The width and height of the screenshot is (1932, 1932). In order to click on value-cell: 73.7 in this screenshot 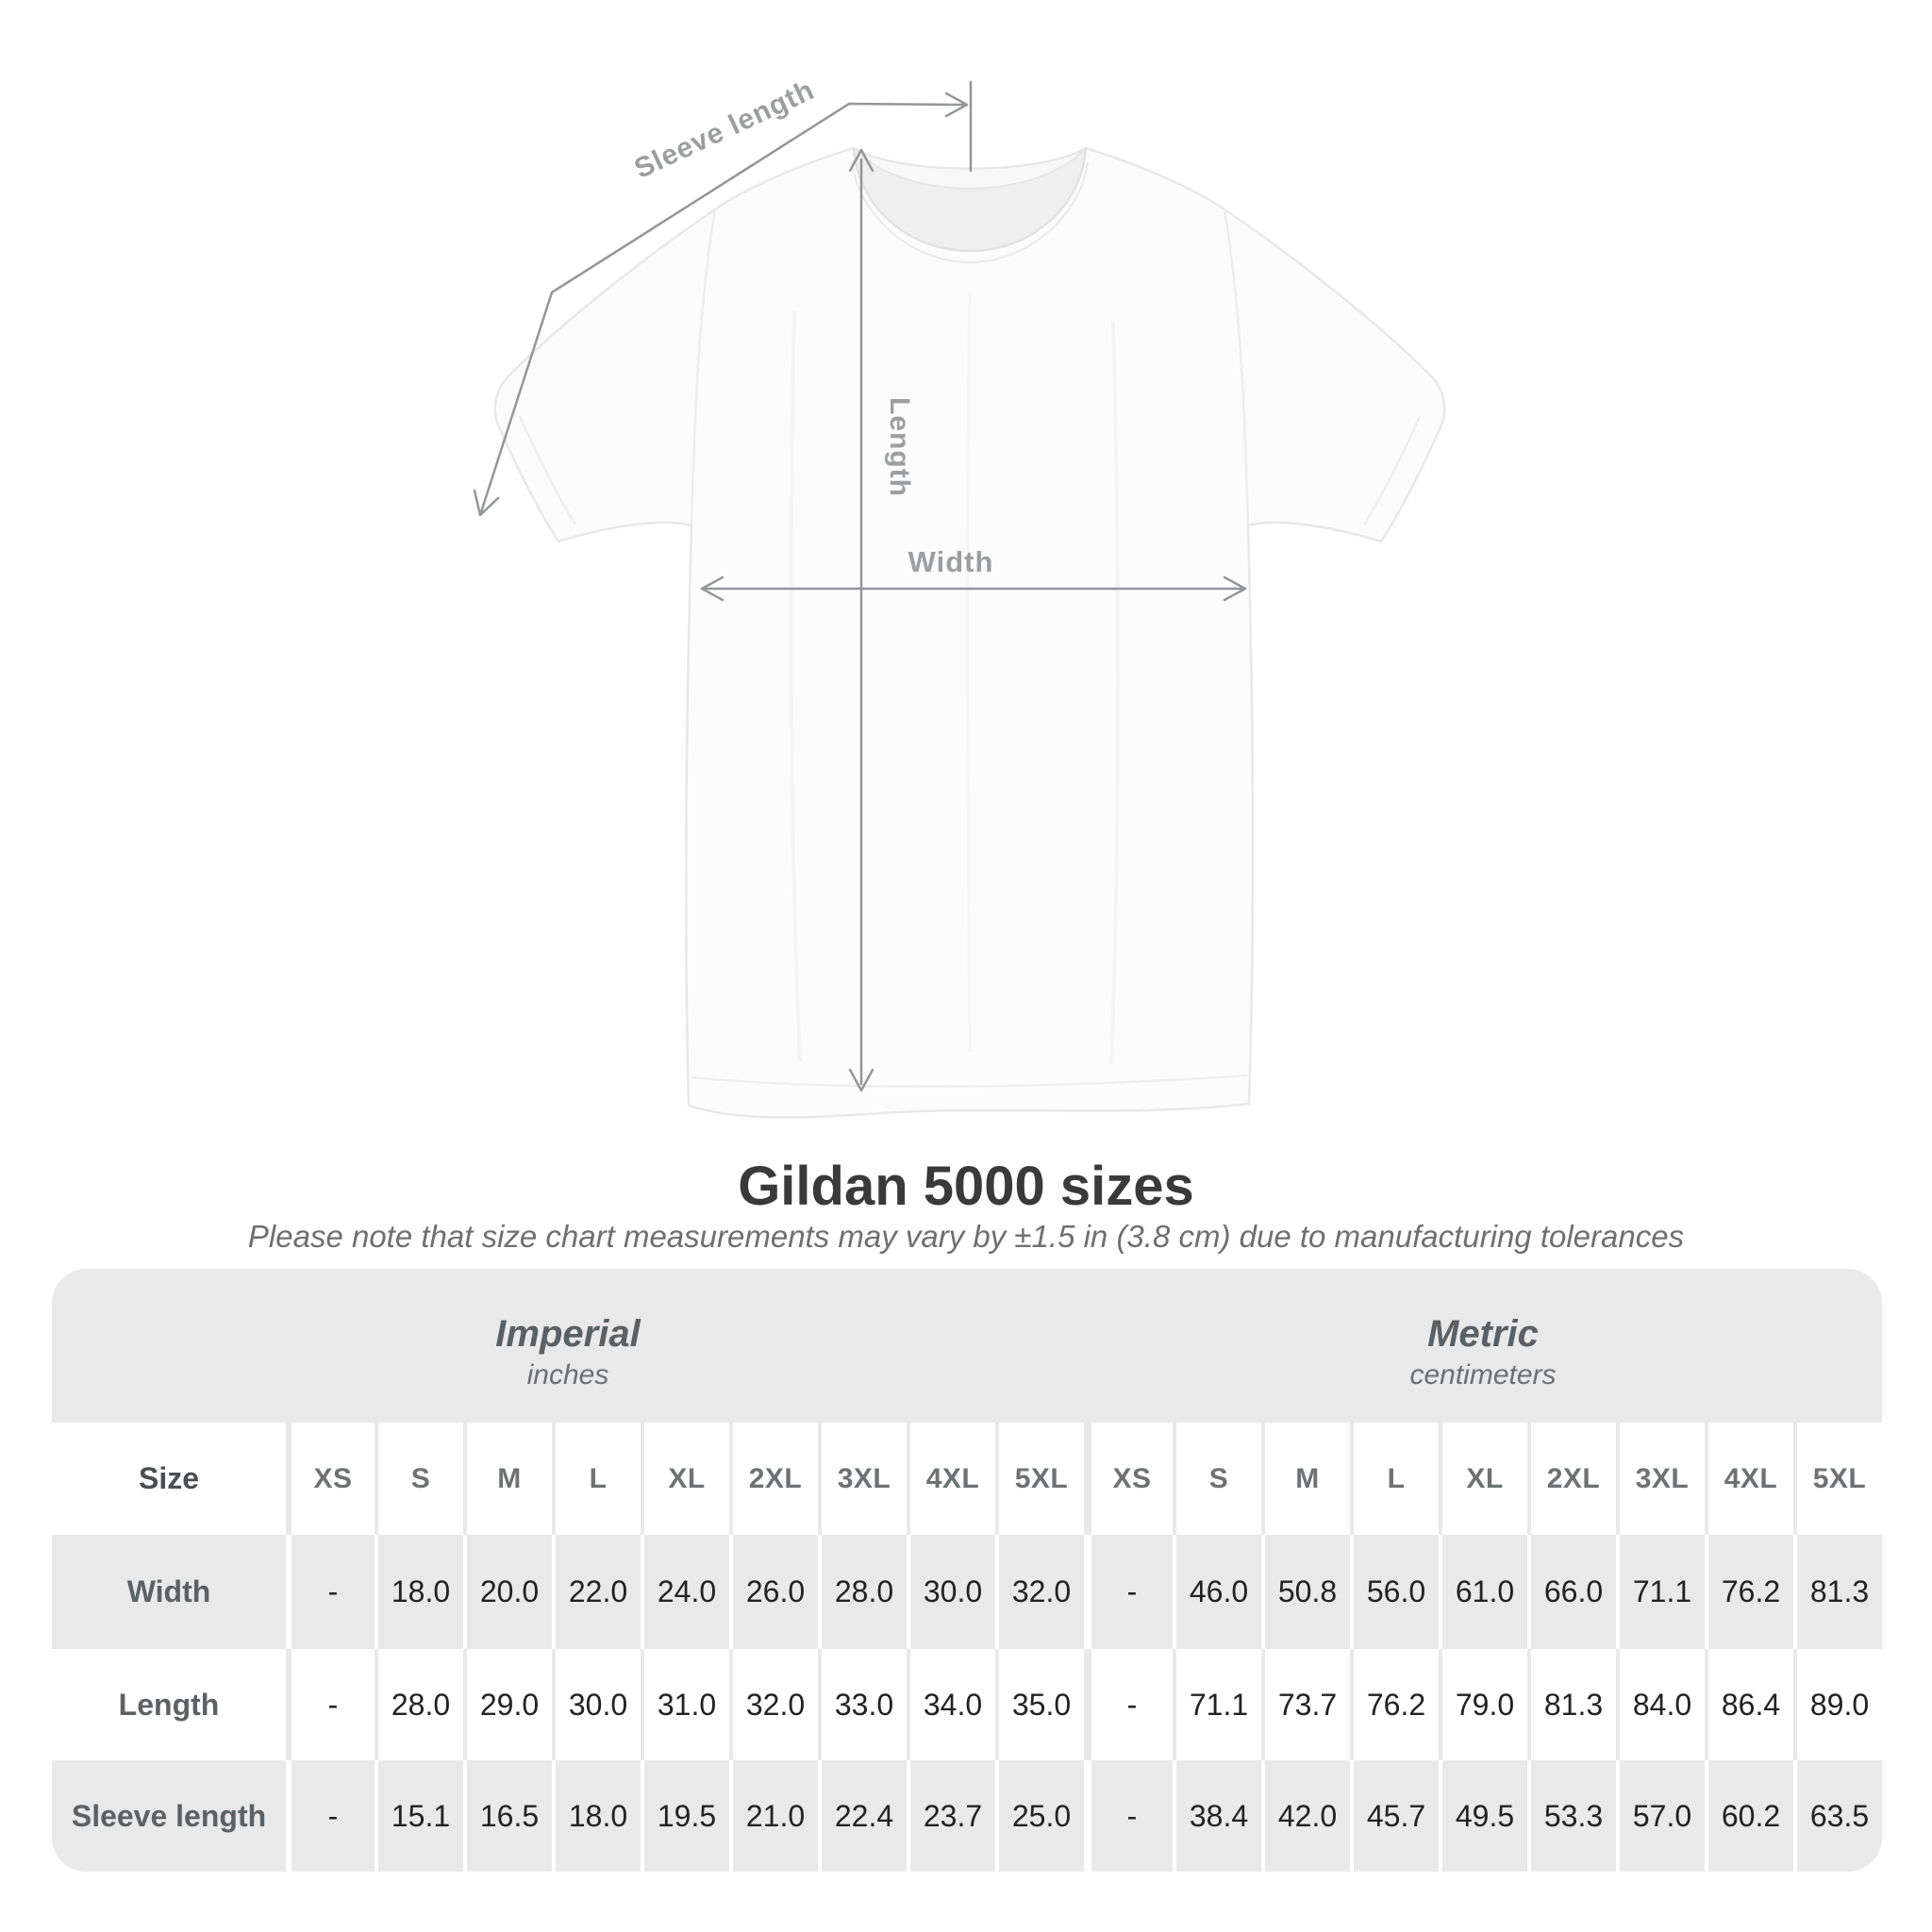, I will do `click(1305, 1704)`.